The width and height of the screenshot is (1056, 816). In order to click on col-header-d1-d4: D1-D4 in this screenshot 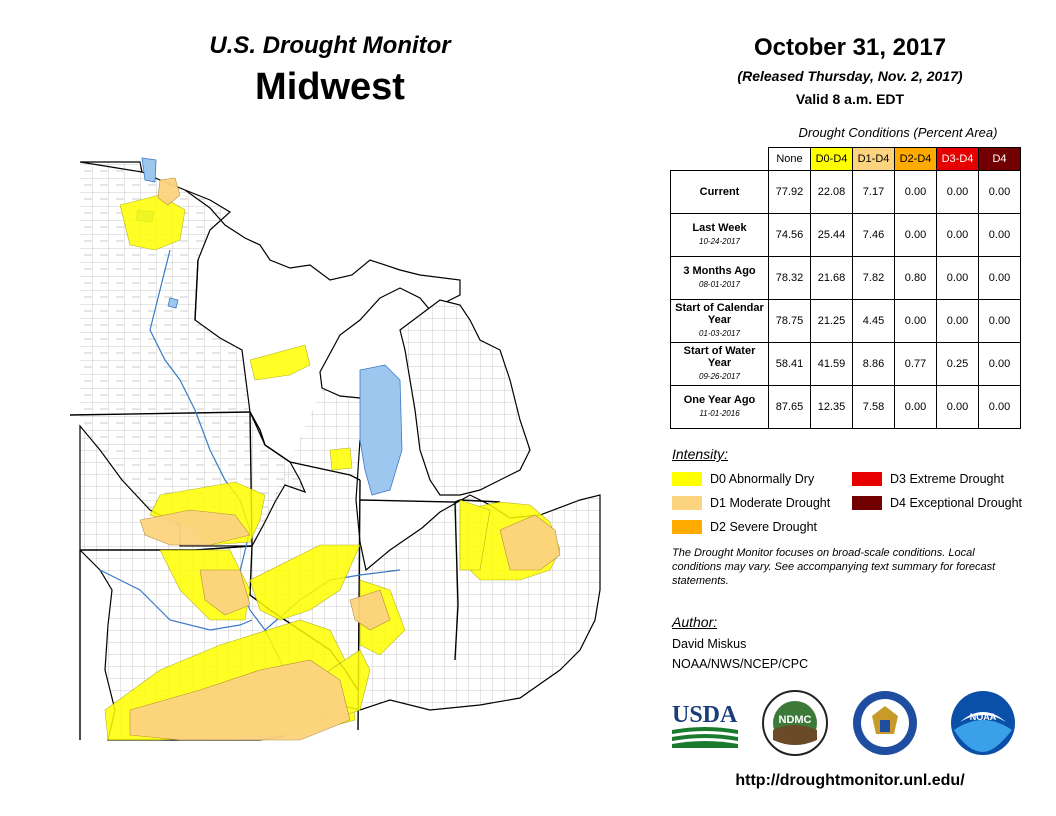, I will do `click(873, 159)`.